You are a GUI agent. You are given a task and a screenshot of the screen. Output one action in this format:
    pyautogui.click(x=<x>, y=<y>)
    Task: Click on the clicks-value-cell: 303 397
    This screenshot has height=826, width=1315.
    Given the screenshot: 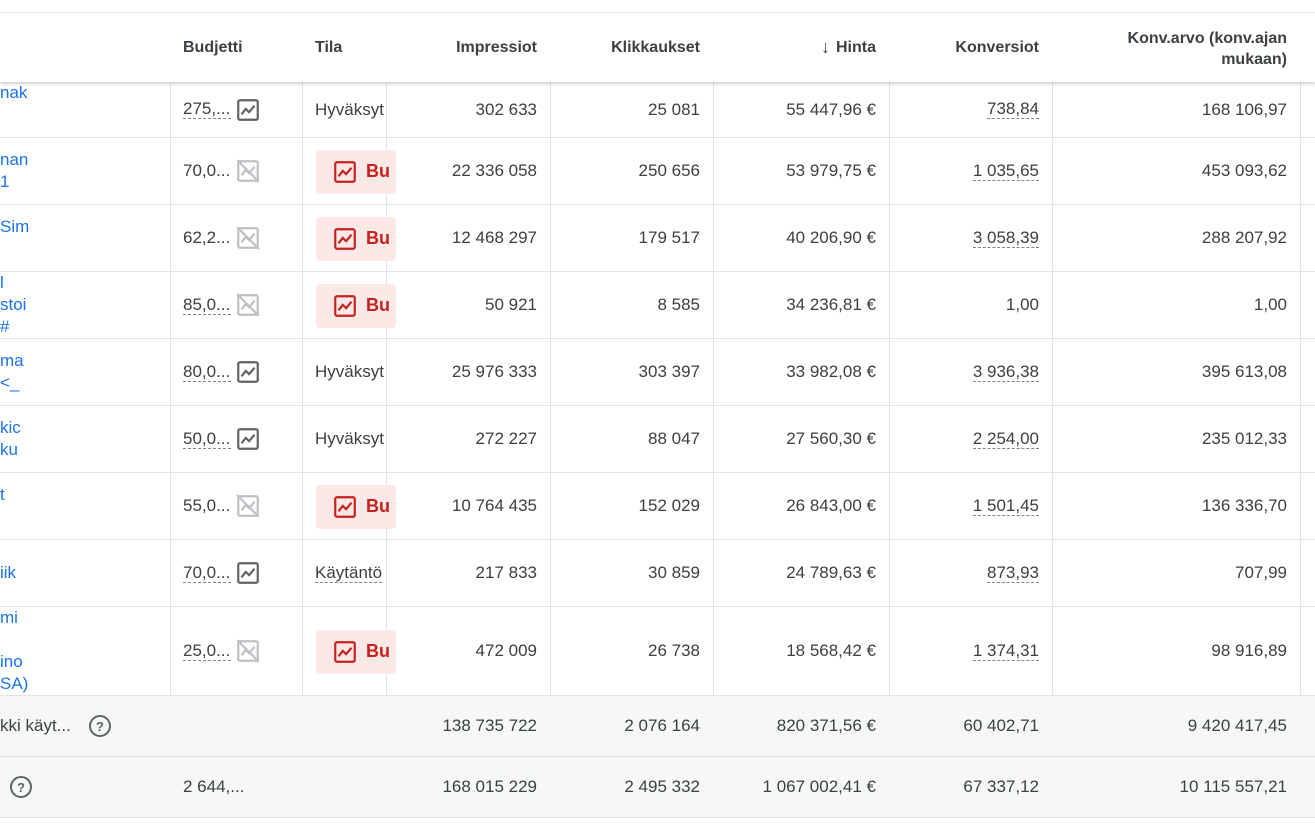 What is the action you would take?
    pyautogui.click(x=631, y=372)
    